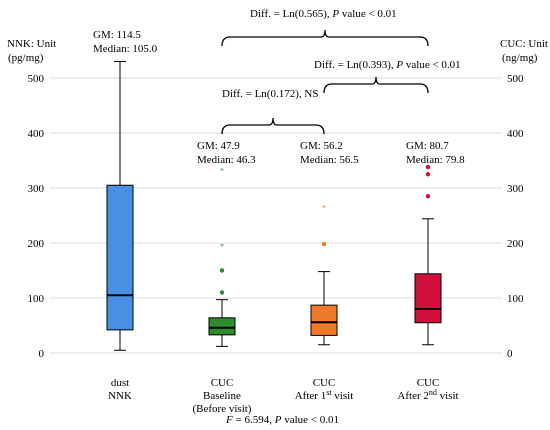 This screenshot has width=550, height=430. What do you see at coordinates (36, 244) in the screenshot?
I see `y-tick-label-left: 200` at bounding box center [36, 244].